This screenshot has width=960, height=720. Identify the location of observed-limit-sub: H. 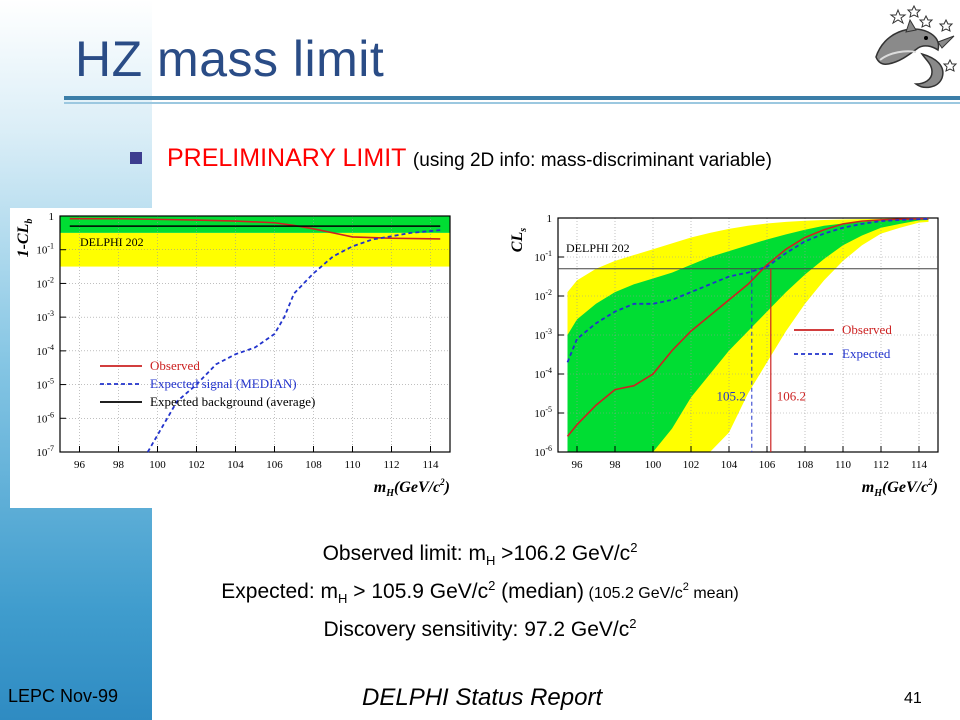
(490, 561).